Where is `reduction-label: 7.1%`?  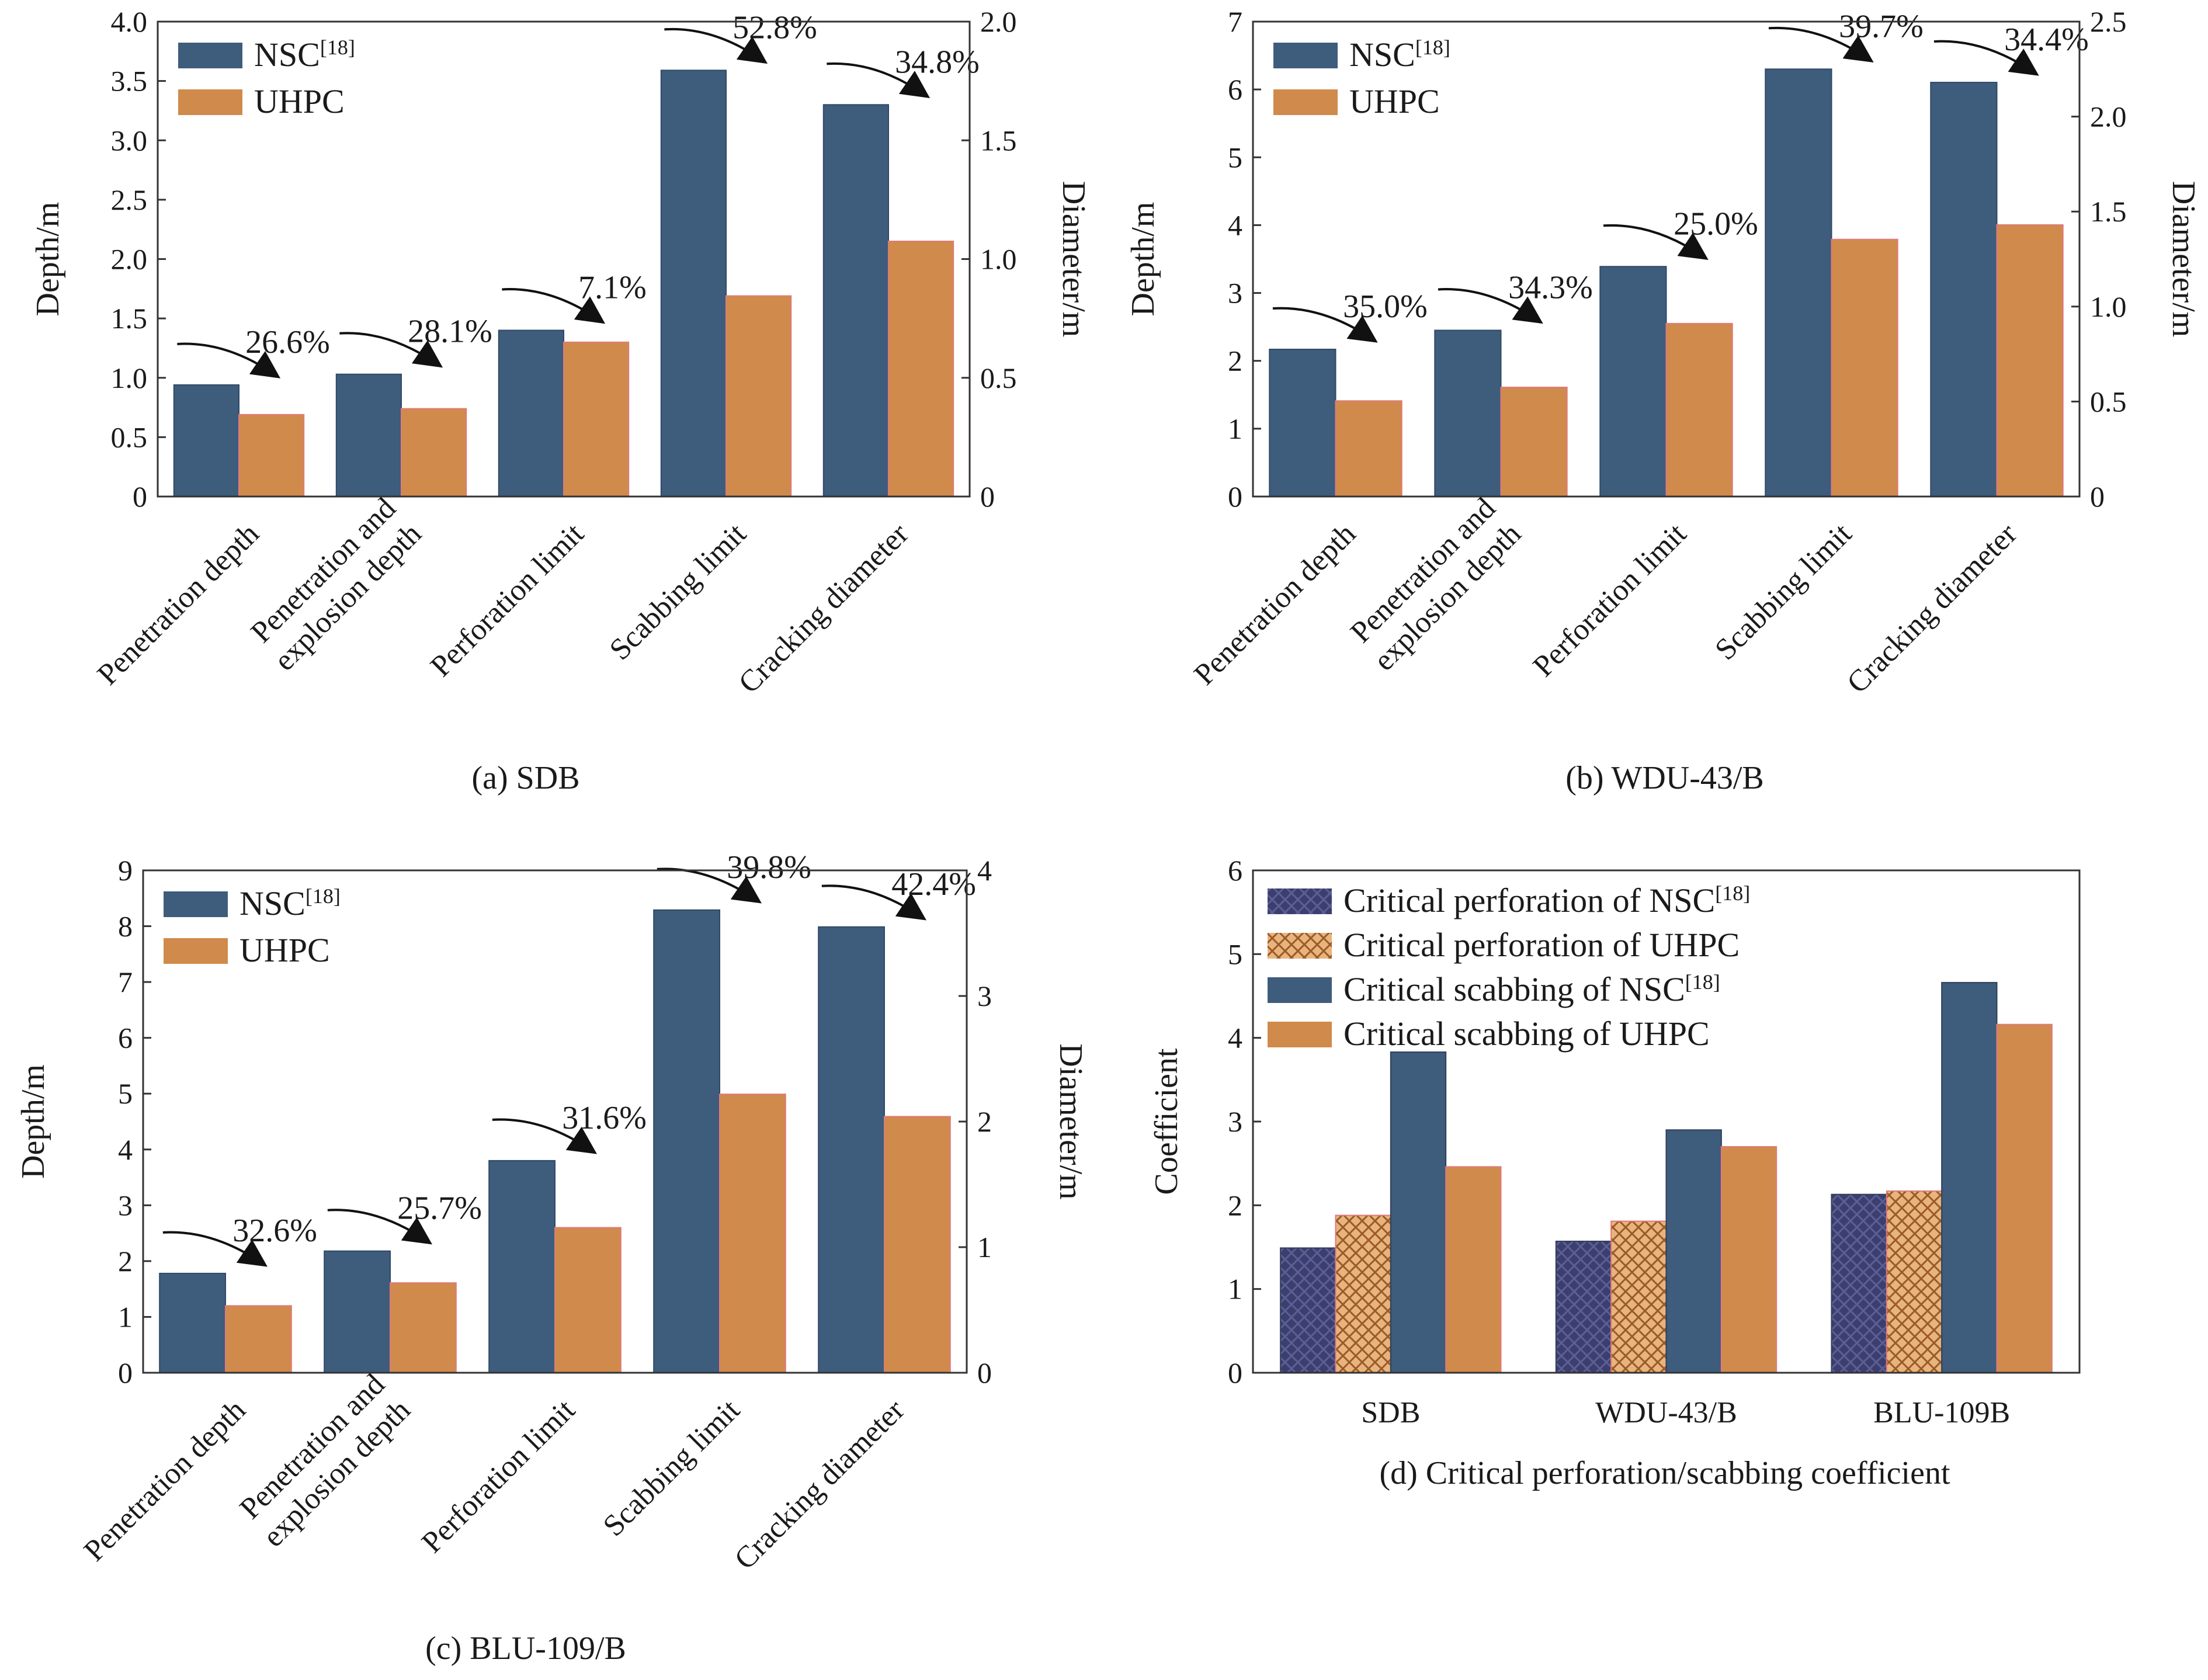 reduction-label: 7.1% is located at coordinates (612, 287).